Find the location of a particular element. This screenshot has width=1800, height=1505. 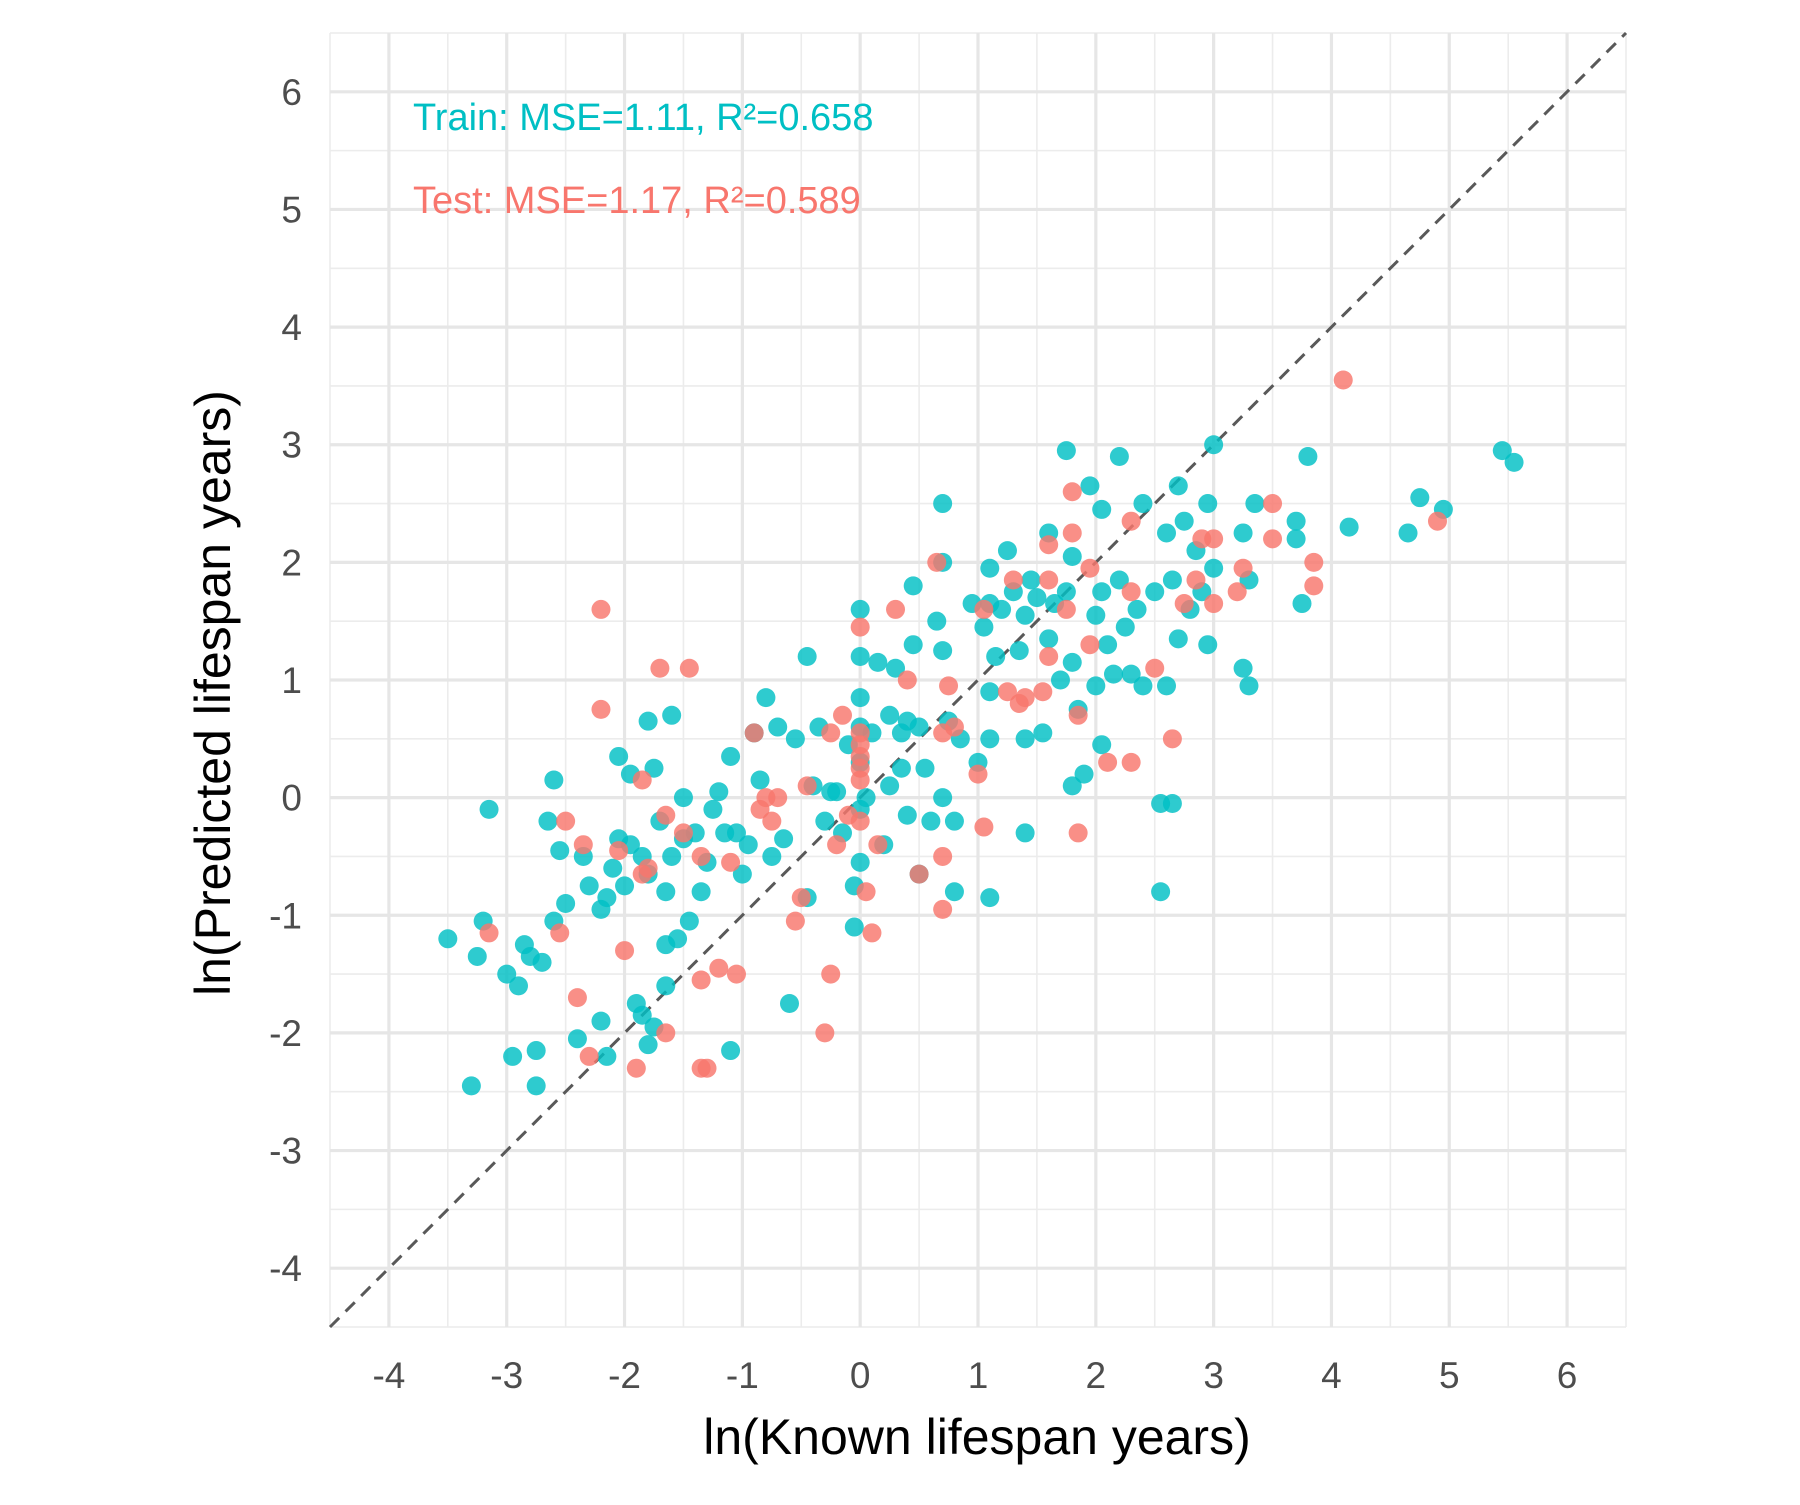

x-tick-label: 3 is located at coordinates (1213, 1375).